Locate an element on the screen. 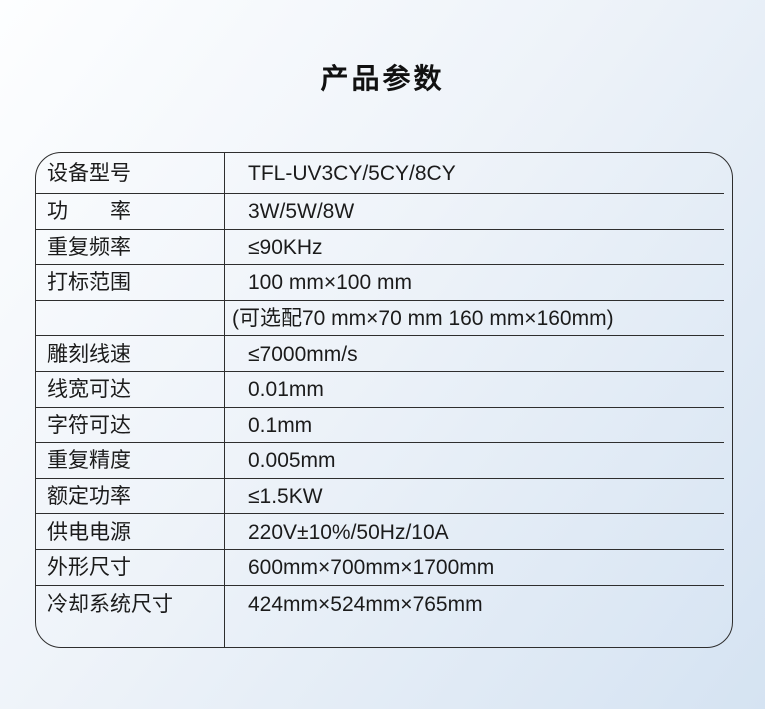 The image size is (765, 709). spec-value: 100 mm×100 mm is located at coordinates (330, 283).